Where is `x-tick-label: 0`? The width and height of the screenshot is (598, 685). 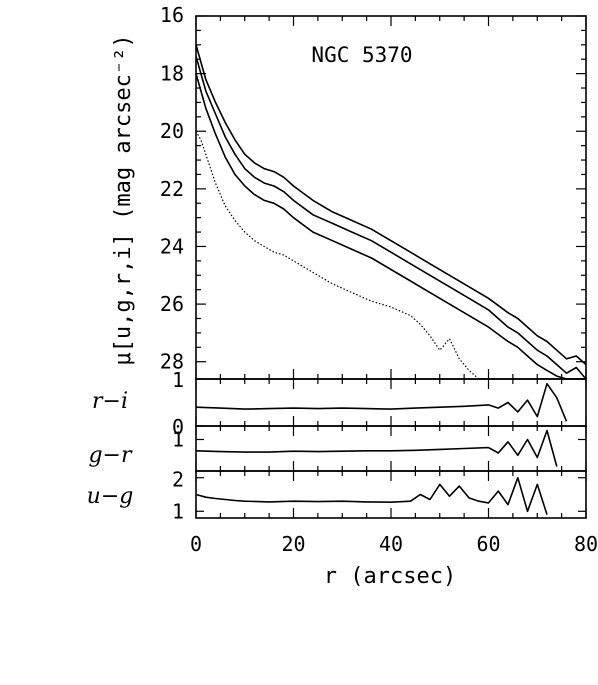
x-tick-label: 0 is located at coordinates (196, 544).